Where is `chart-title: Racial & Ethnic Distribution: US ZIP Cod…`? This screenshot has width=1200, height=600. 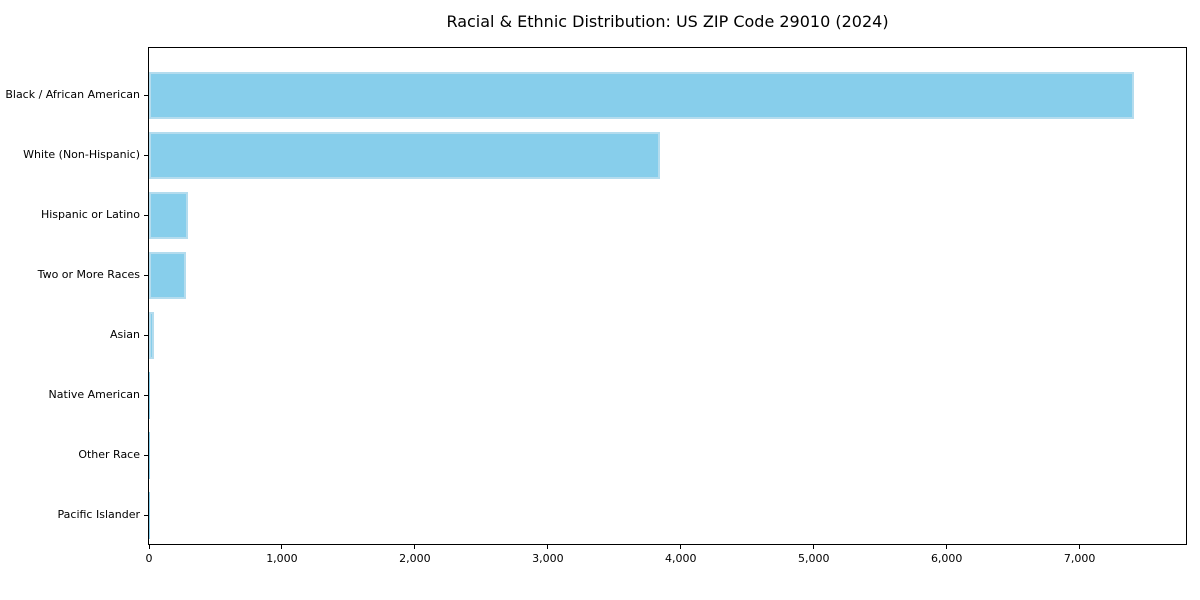
chart-title: Racial & Ethnic Distribution: US ZIP Cod… is located at coordinates (667, 21).